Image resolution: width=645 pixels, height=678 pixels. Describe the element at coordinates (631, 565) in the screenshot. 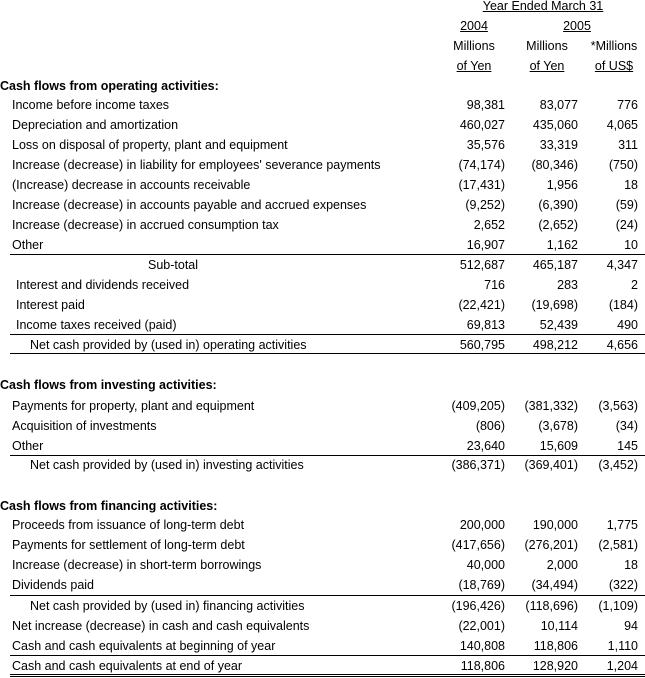

I see `financing-row-value-usd: 18` at that location.